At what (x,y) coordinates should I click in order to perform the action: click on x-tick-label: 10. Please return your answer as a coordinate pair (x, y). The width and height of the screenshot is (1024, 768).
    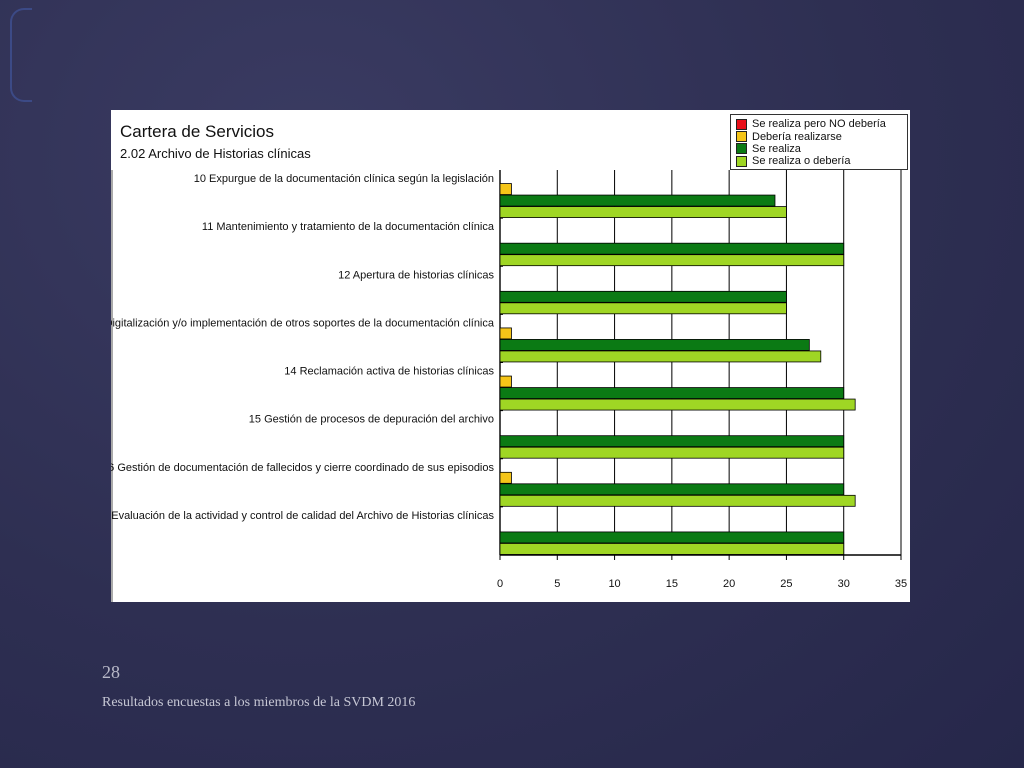
    Looking at the image, I should click on (614, 584).